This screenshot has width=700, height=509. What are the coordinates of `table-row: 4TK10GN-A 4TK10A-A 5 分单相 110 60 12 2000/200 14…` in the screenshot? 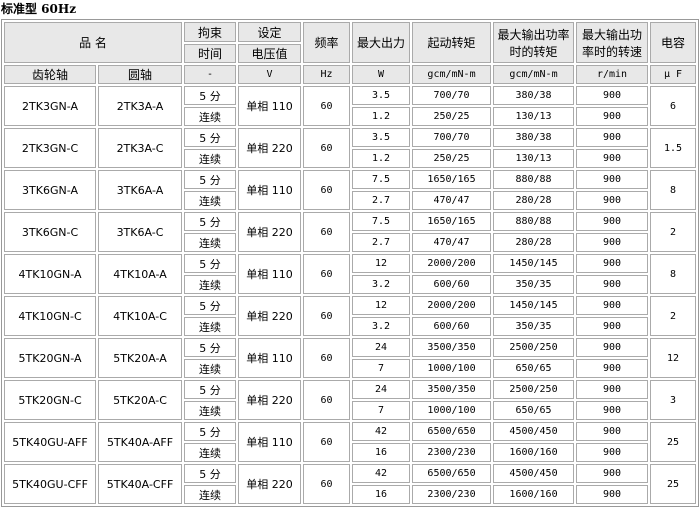 It's located at (350, 274).